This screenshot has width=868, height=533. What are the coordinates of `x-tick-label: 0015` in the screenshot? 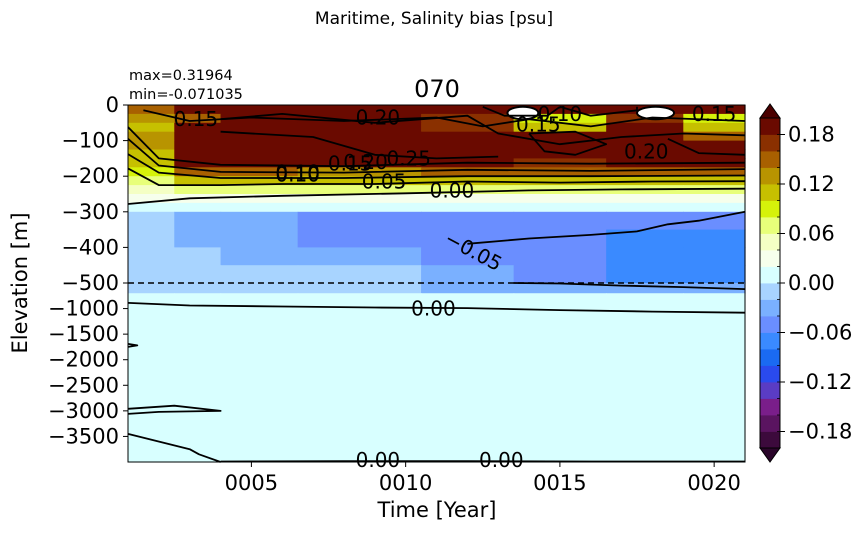 It's located at (559, 483).